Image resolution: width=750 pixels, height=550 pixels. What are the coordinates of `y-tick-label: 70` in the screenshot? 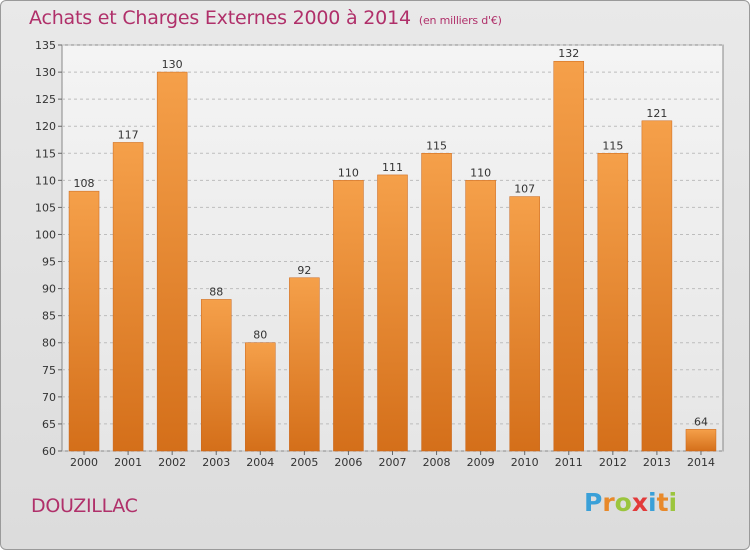 It's located at (49, 397).